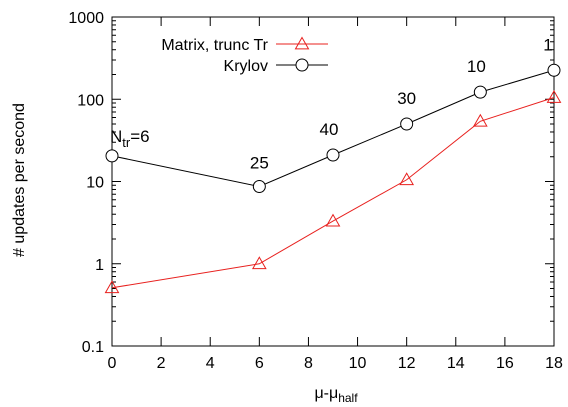 The width and height of the screenshot is (568, 407). Describe the element at coordinates (95, 183) in the screenshot. I see `y-tick-label: 10` at that location.